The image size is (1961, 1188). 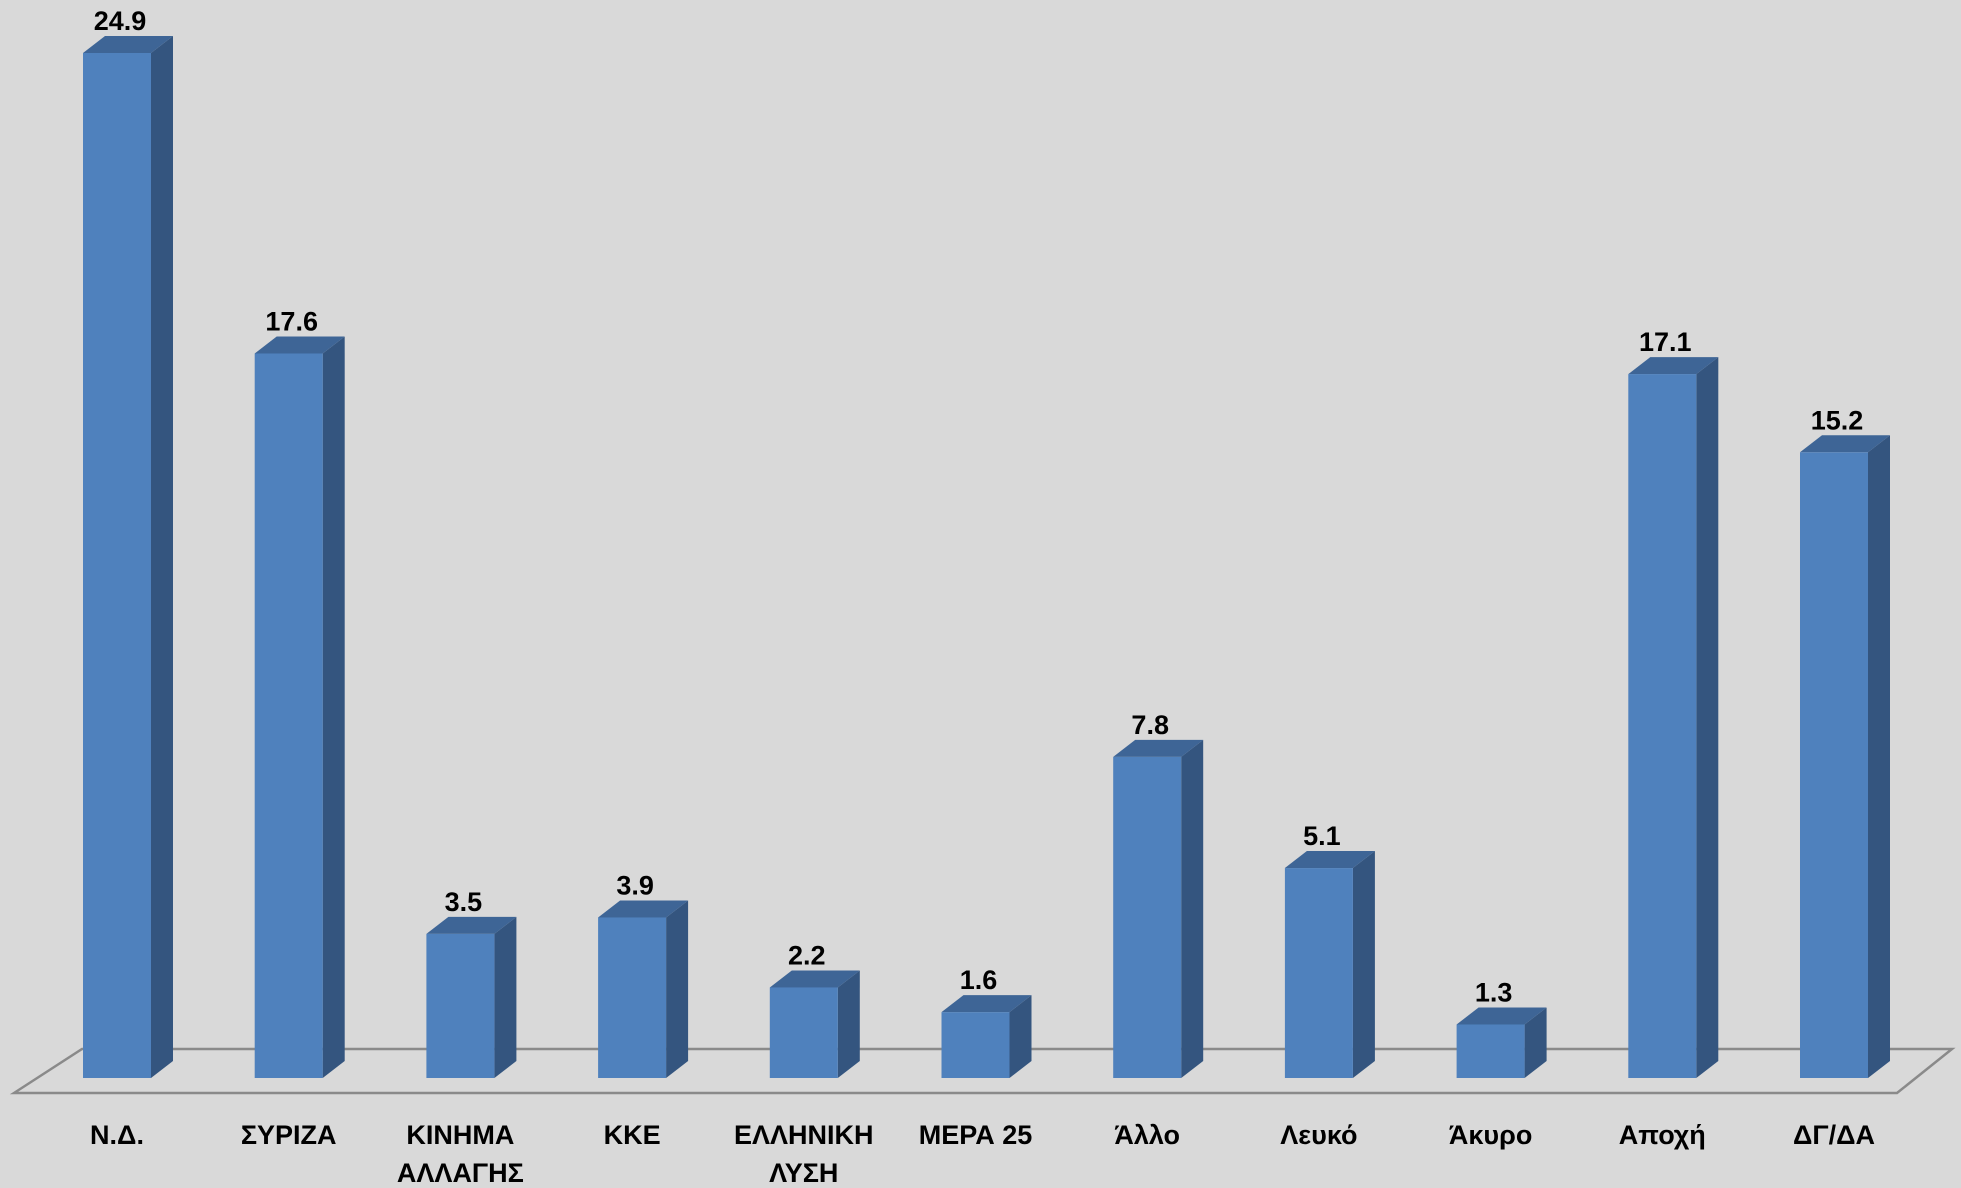 I want to click on category-label-line: ΛΥΣΗ, so click(x=803, y=1173).